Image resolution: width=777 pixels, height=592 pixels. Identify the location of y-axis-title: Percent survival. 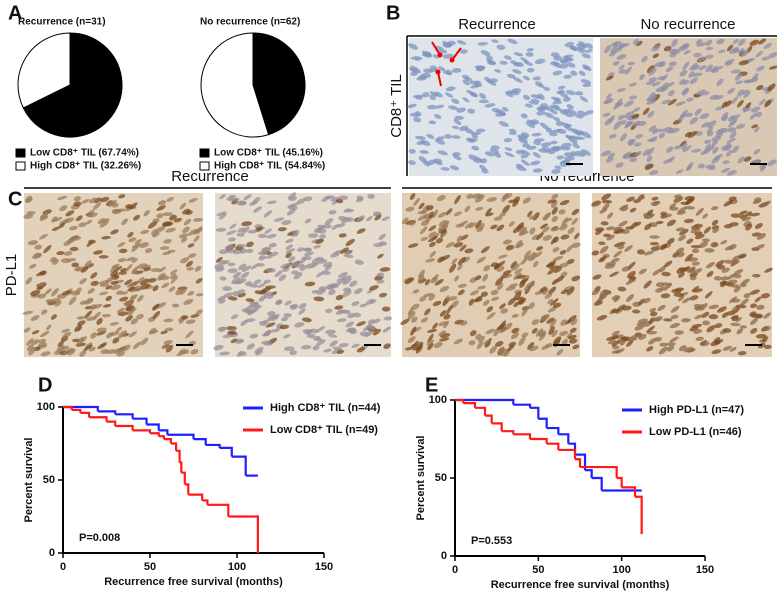
(421, 478).